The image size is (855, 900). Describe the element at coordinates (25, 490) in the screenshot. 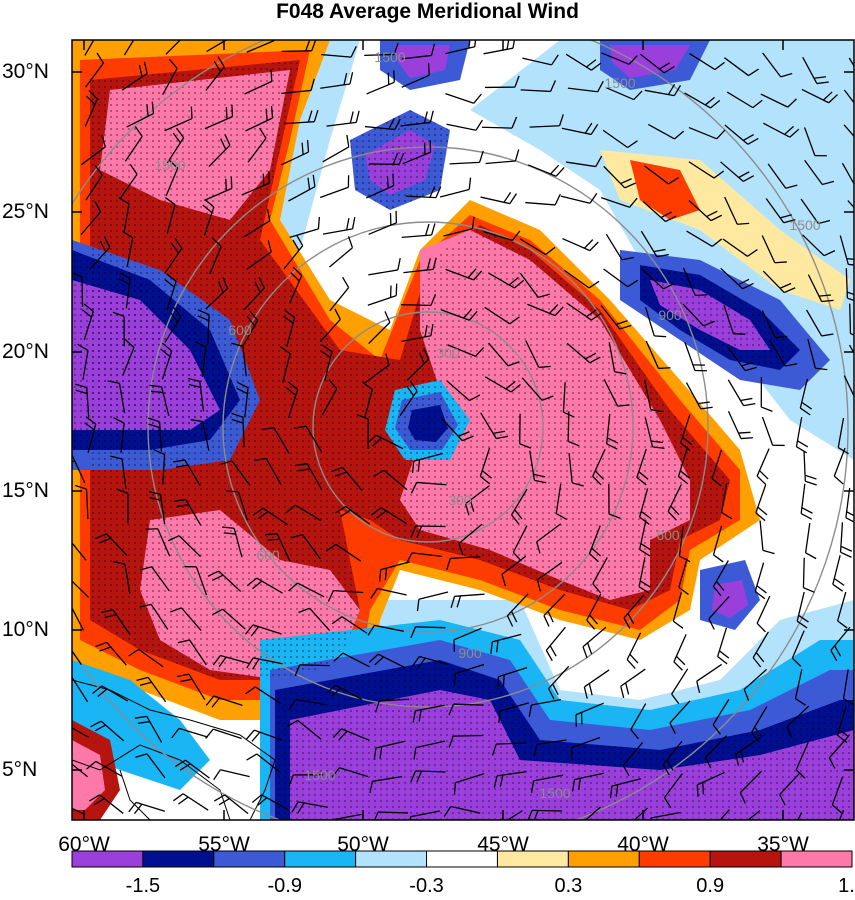

I see `latitude-label: 15°N` at that location.